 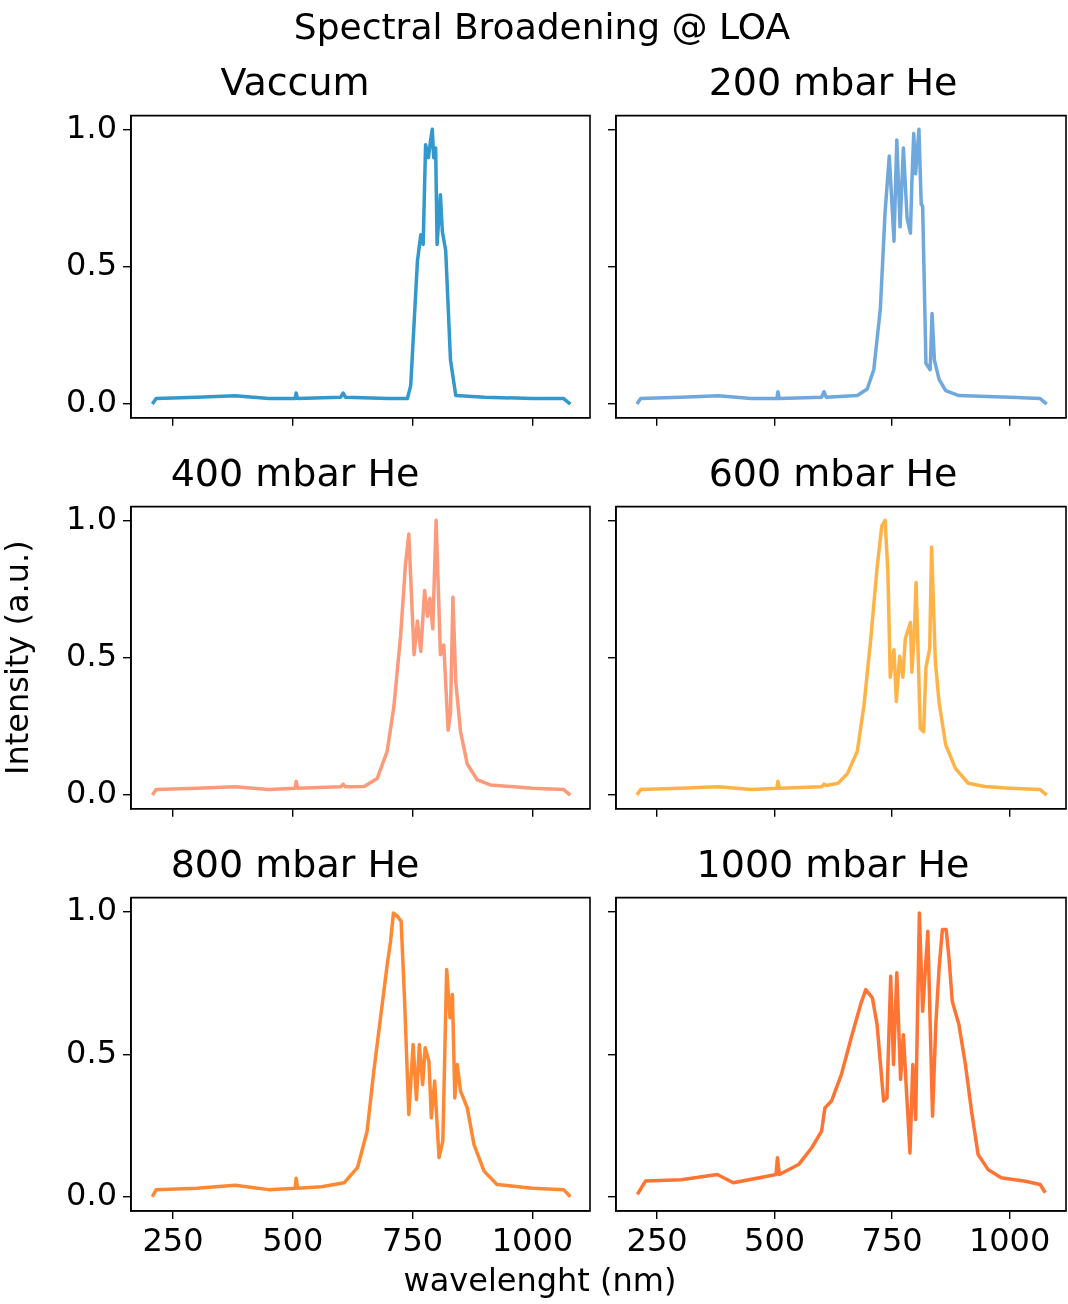 What do you see at coordinates (295, 472) in the screenshot?
I see `chart-title: 400 mbar He` at bounding box center [295, 472].